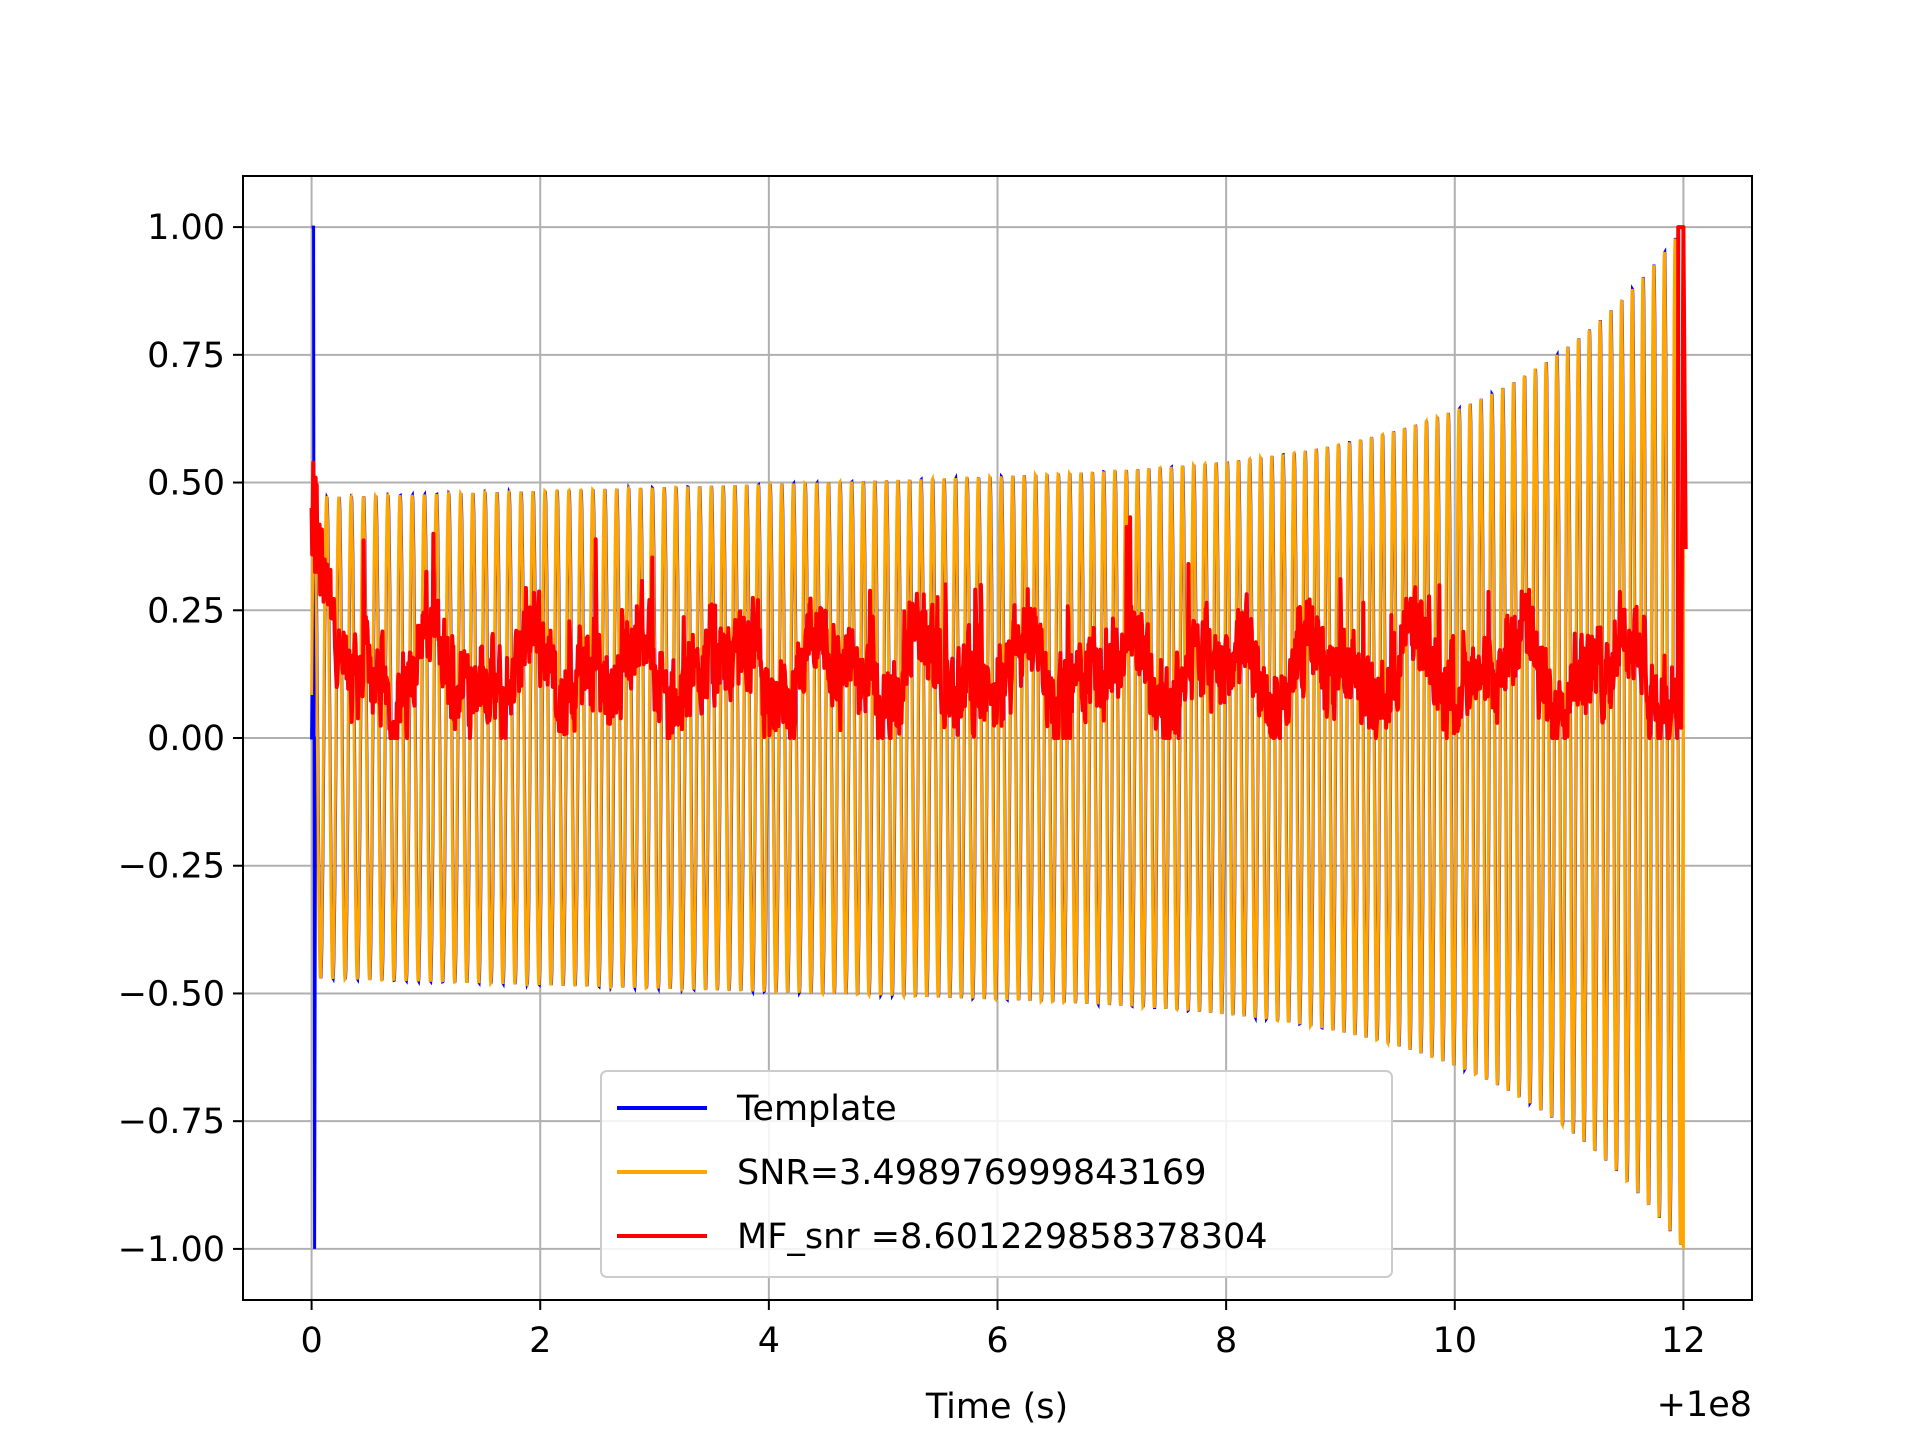  Describe the element at coordinates (1704, 1405) in the screenshot. I see `x-axis-offset-label: +1e8` at that location.